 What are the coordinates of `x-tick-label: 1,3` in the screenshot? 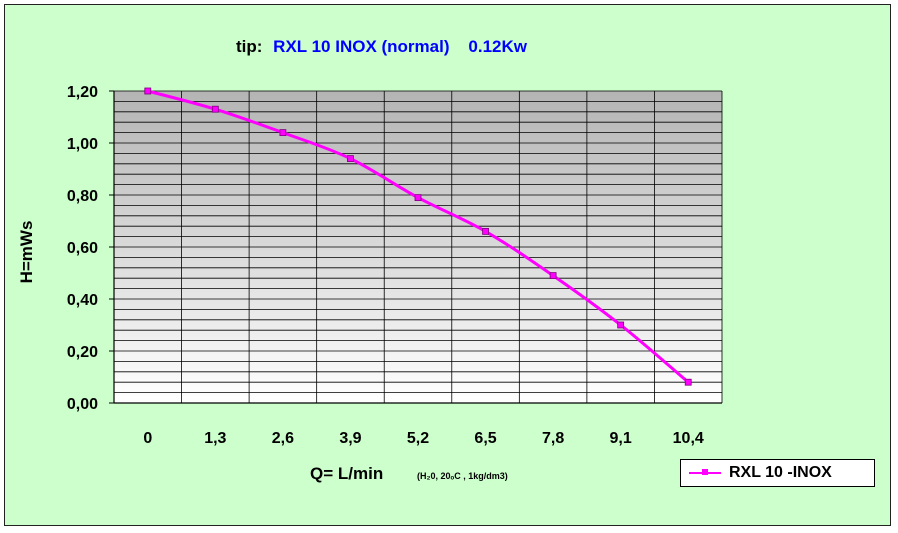 It's located at (215, 438).